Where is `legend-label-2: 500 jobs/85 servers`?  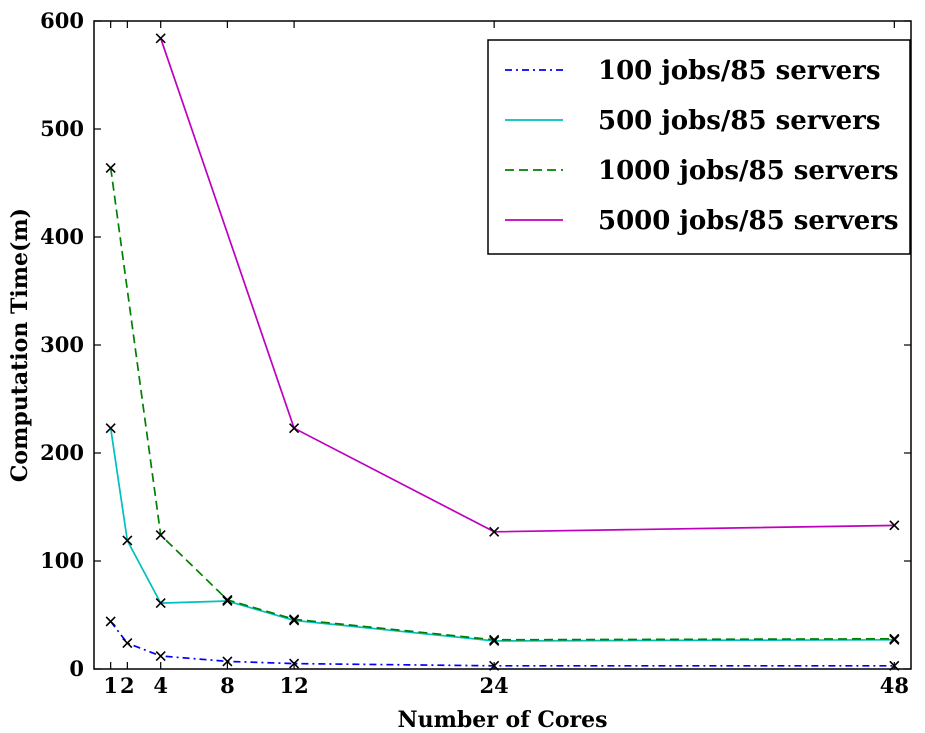 legend-label-2: 500 jobs/85 servers is located at coordinates (739, 121).